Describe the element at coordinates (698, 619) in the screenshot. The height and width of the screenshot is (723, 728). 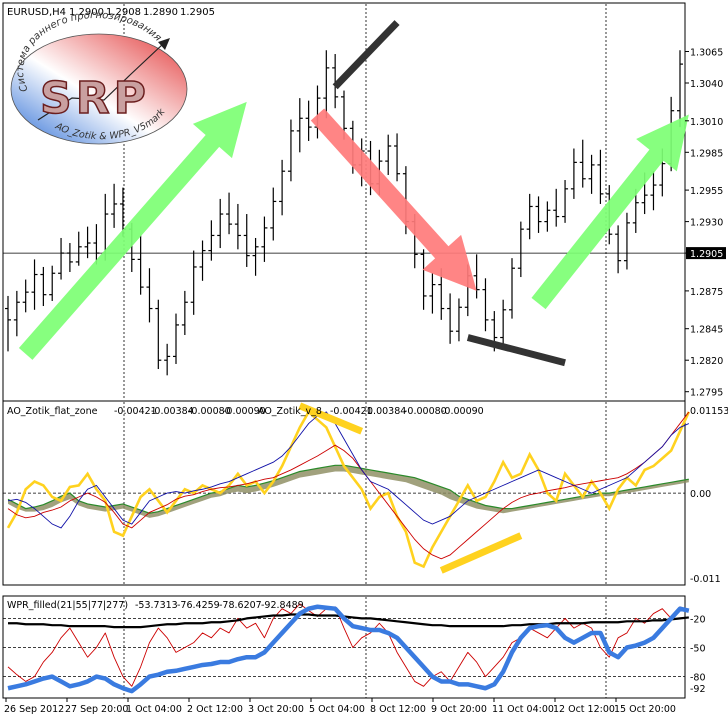
I see `wpr-tick-label: -20` at that location.